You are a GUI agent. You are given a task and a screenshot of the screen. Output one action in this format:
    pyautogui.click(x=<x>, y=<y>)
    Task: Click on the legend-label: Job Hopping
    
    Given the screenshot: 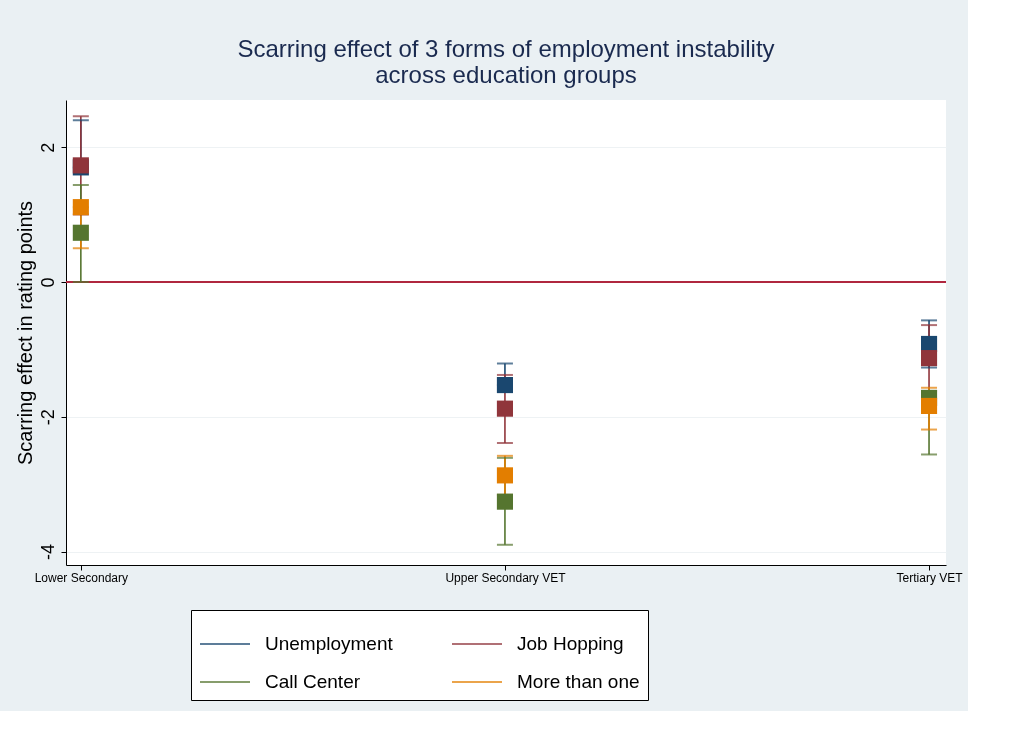 What is the action you would take?
    pyautogui.click(x=570, y=643)
    